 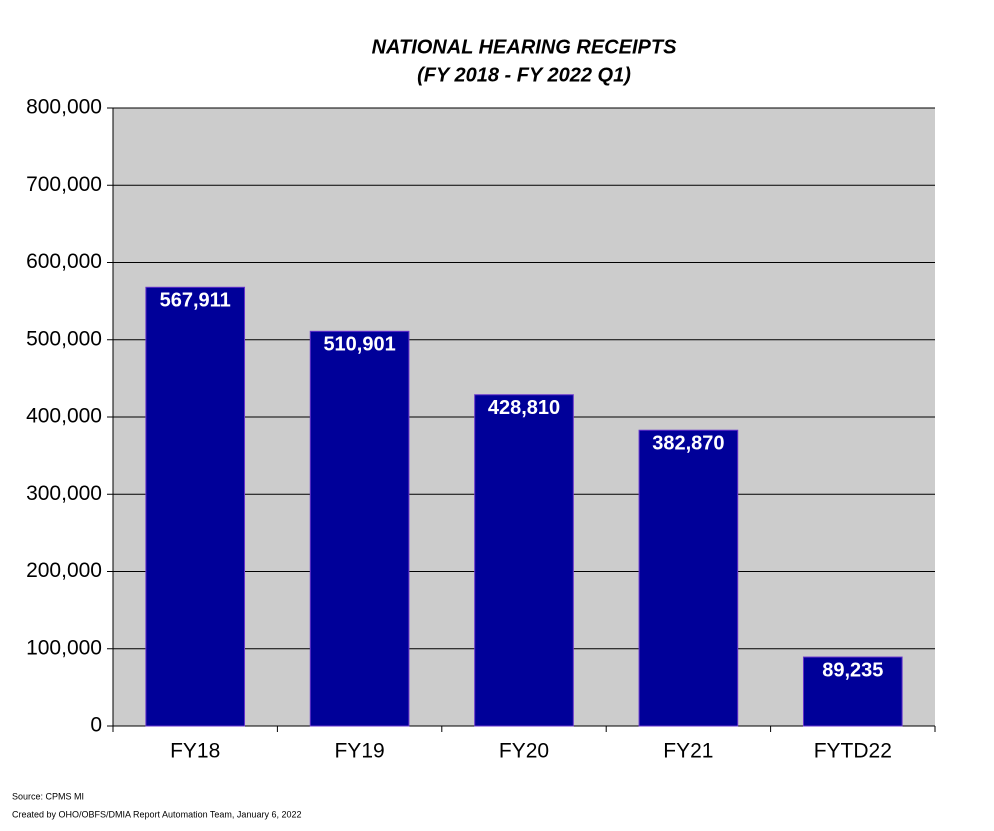 What do you see at coordinates (195, 301) in the screenshot?
I see `value-label: 567,911` at bounding box center [195, 301].